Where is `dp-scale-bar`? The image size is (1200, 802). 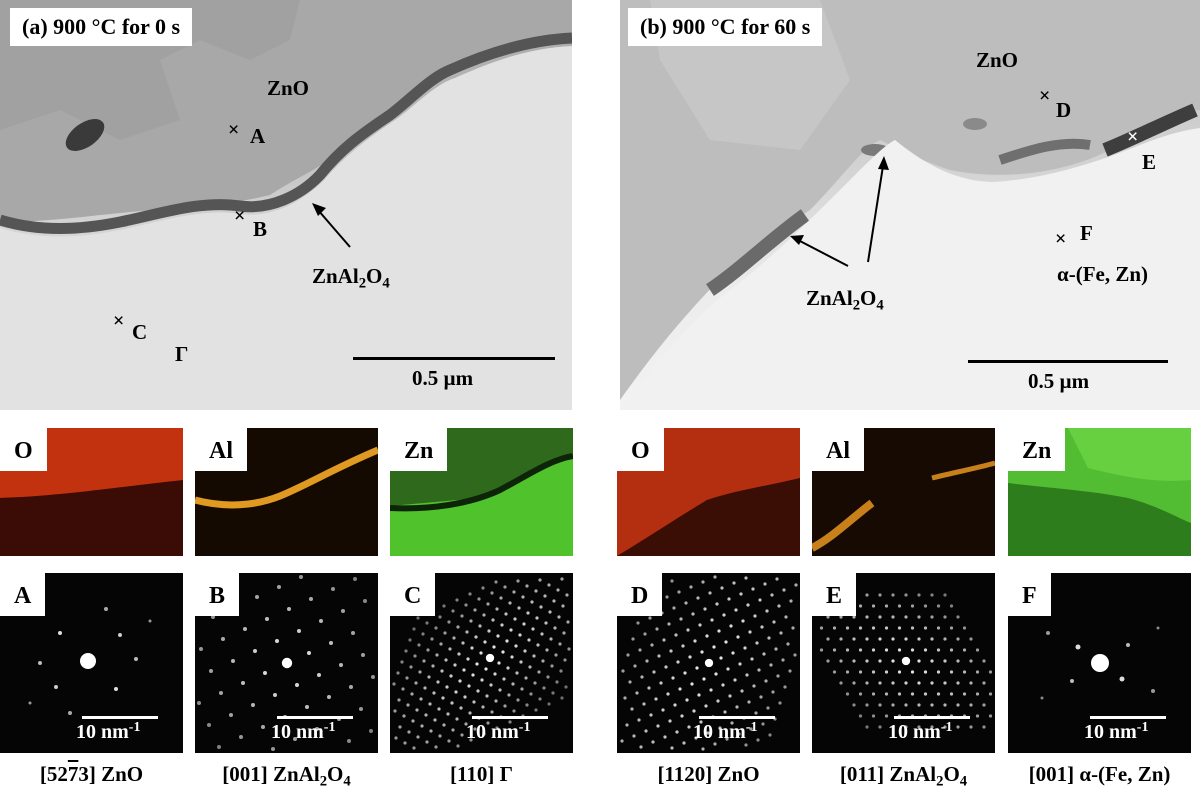
dp-scale-bar is located at coordinates (315, 717).